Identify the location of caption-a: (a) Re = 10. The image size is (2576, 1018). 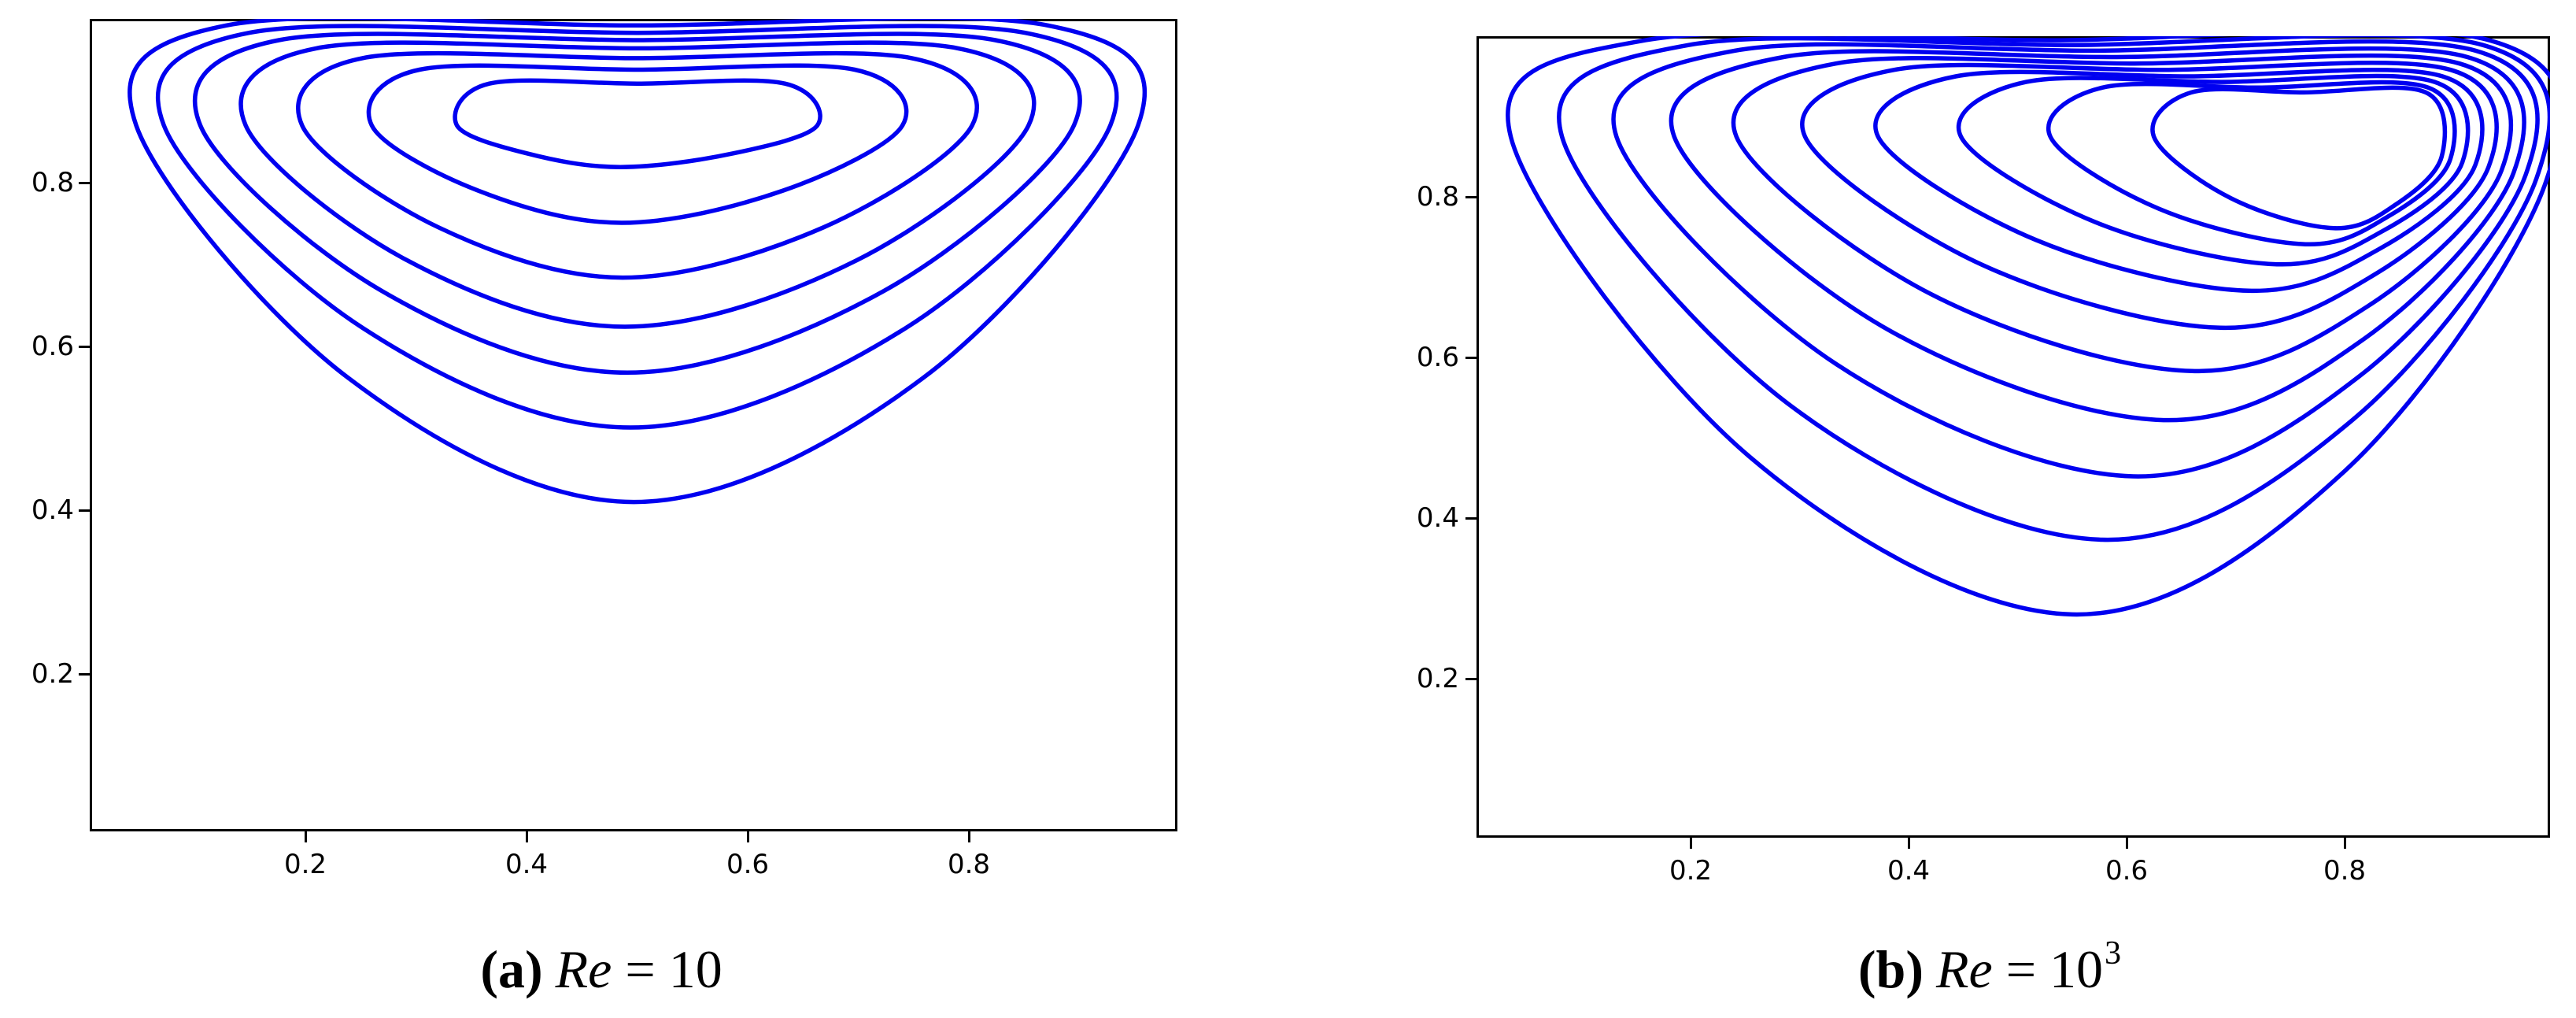
(601, 969).